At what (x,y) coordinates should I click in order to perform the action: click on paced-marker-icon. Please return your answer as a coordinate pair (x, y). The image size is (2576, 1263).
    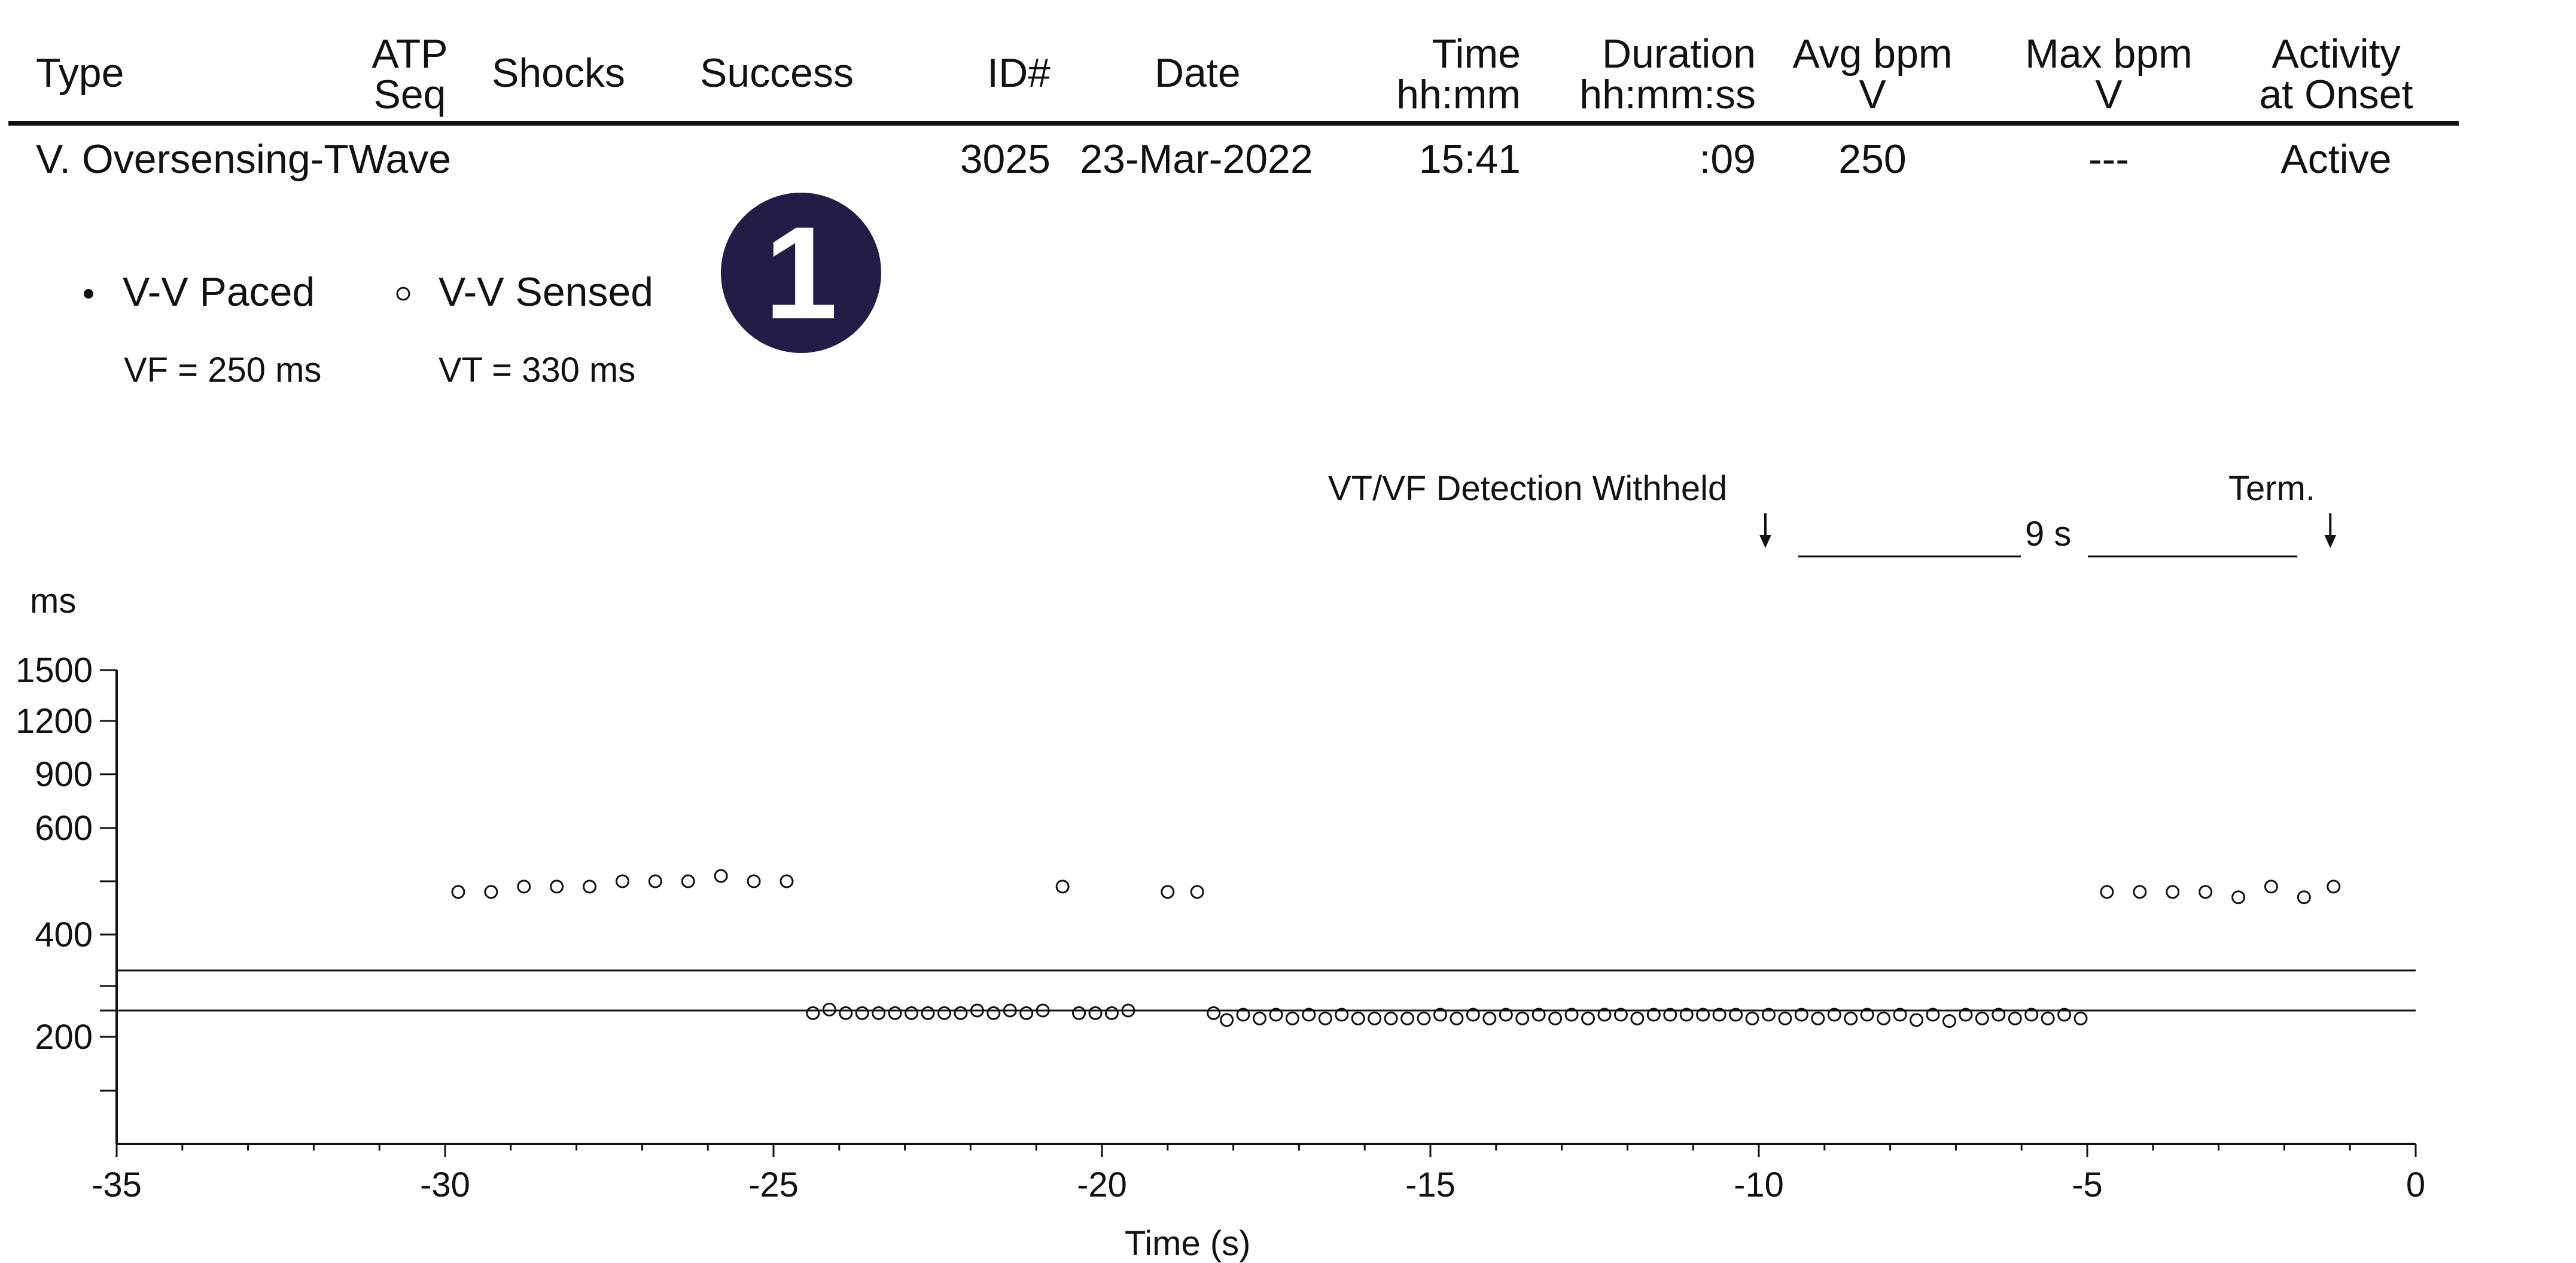
    Looking at the image, I should click on (88, 294).